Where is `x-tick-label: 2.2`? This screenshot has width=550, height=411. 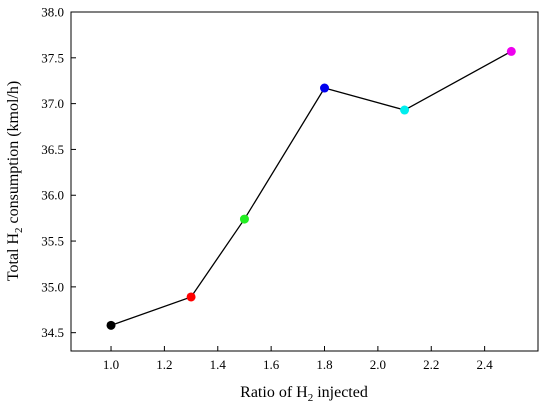
x-tick-label: 2.2 is located at coordinates (431, 364).